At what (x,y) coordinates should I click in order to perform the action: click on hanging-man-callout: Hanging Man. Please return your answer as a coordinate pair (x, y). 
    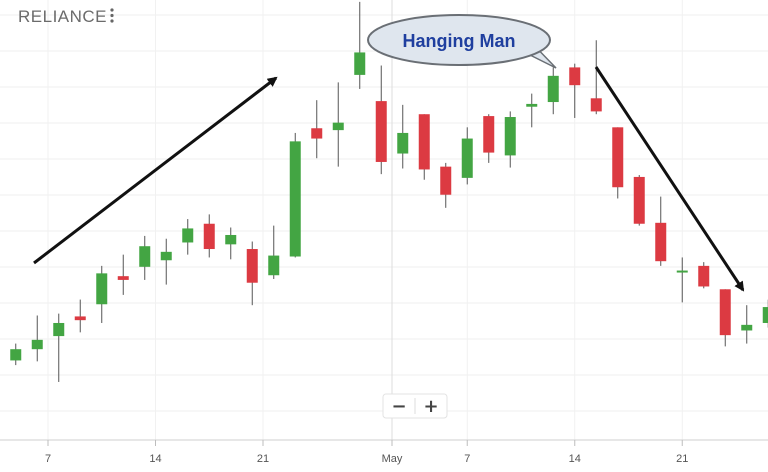
    Looking at the image, I should click on (462, 41).